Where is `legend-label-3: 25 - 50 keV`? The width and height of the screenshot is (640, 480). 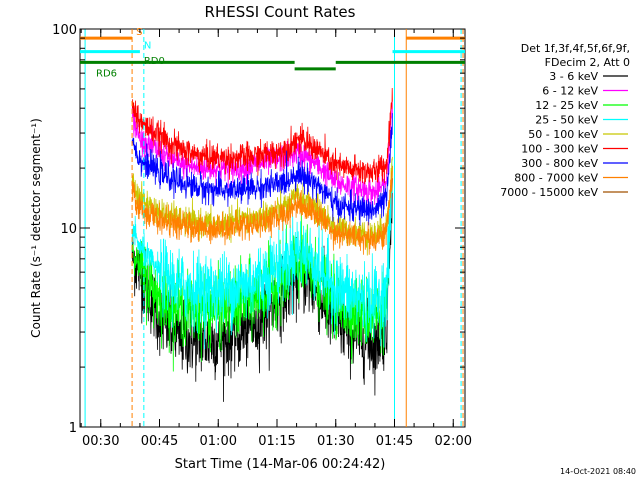 legend-label-3: 25 - 50 keV is located at coordinates (566, 120).